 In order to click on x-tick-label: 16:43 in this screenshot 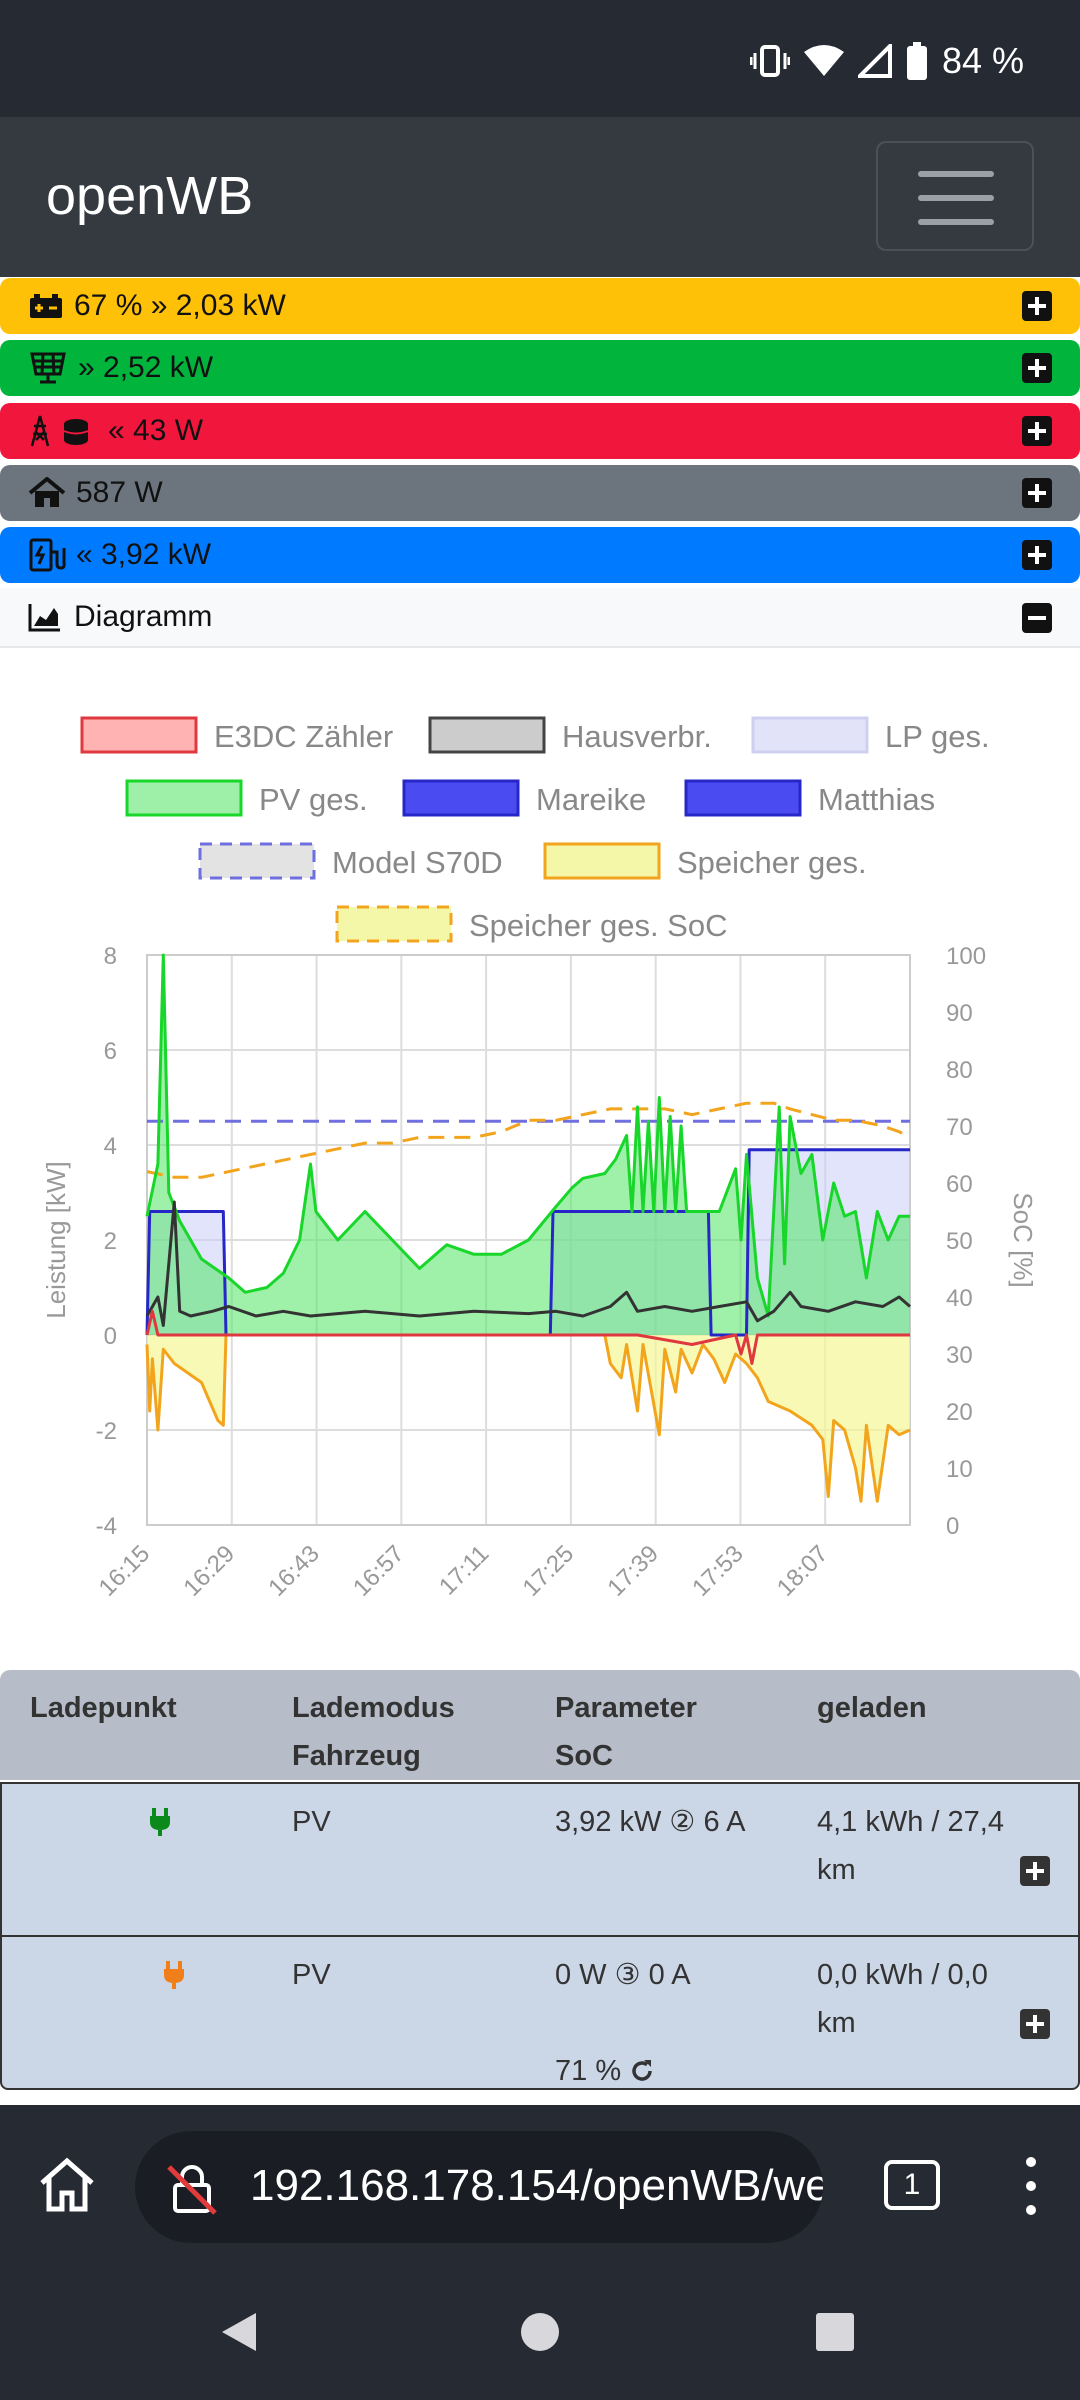, I will do `click(294, 1571)`.